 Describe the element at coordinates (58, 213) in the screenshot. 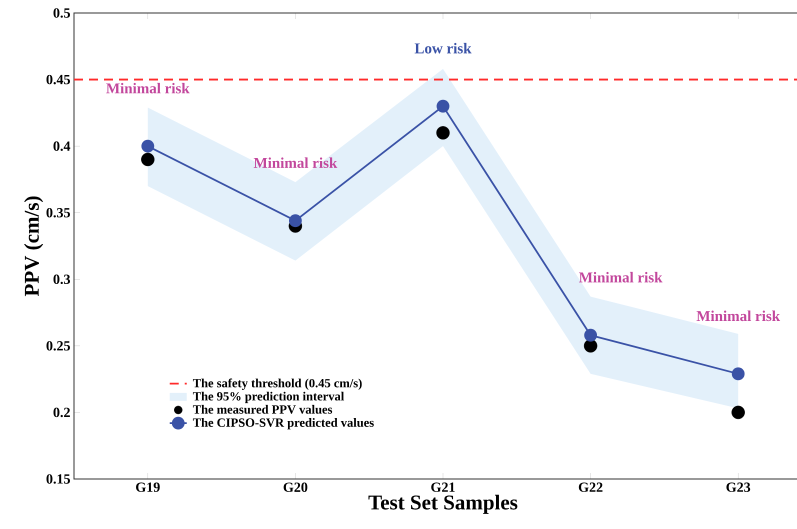

I see `y-tick-label: 0.35` at that location.